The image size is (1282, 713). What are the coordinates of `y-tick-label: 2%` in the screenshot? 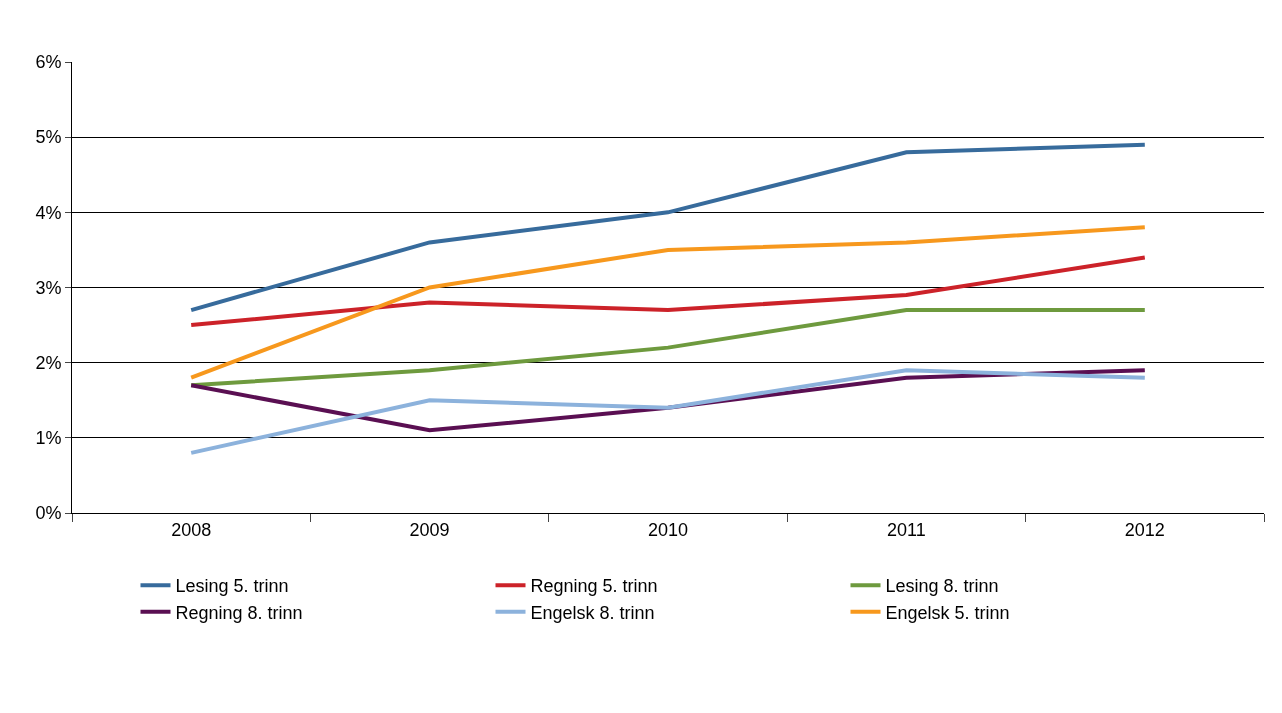 It's located at (48, 362).